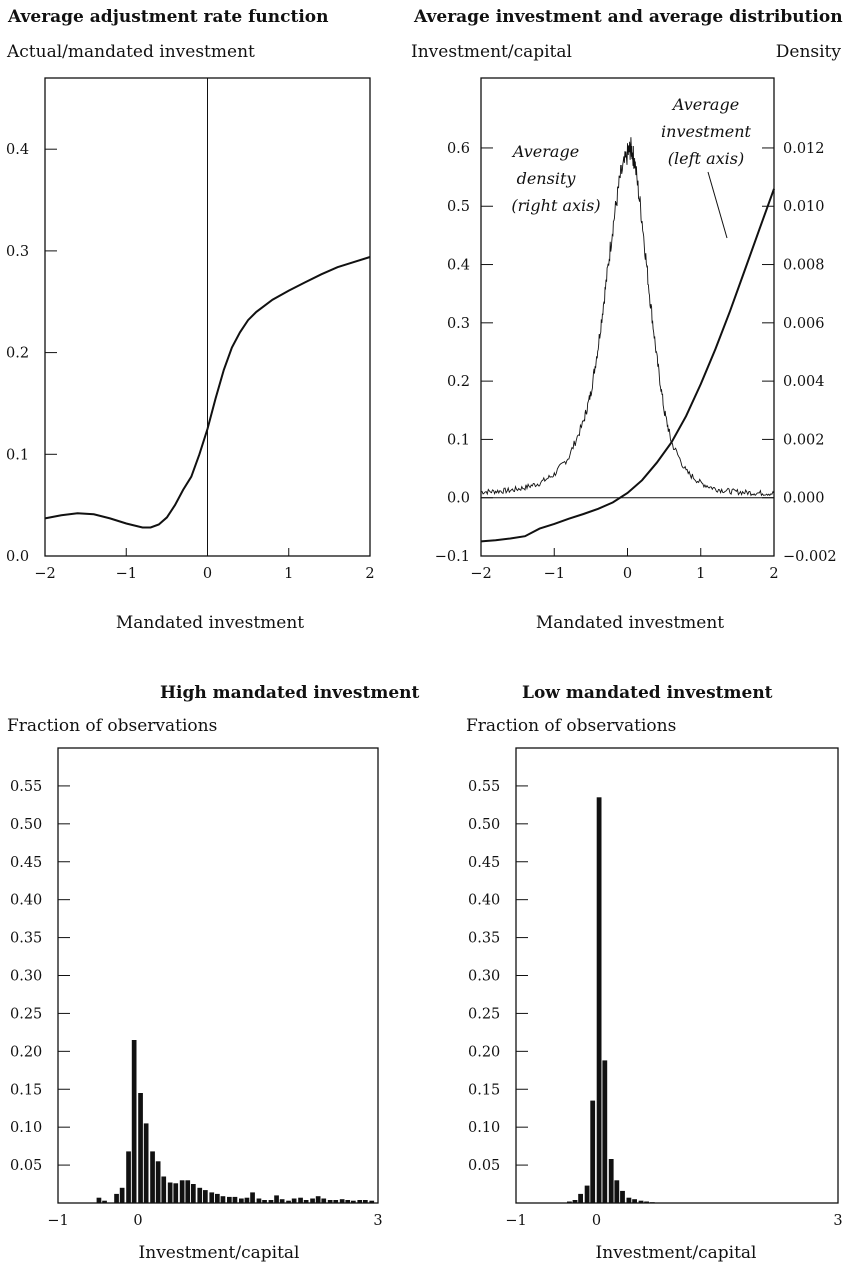 Image resolution: width=850 pixels, height=1268 pixels. Describe the element at coordinates (571, 726) in the screenshot. I see `chart4-ylabel: Fraction of observations` at that location.